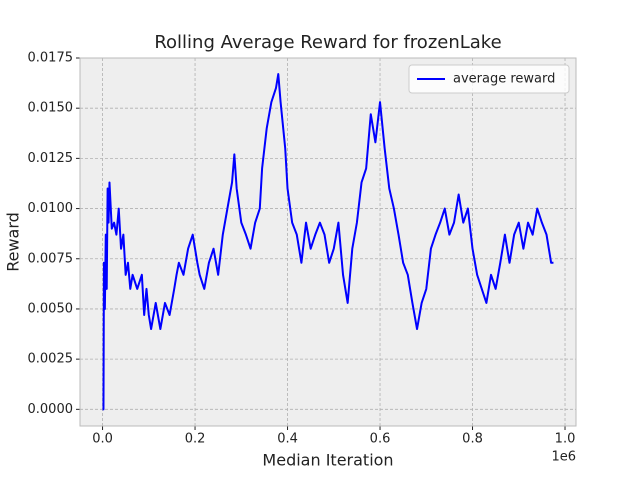  Describe the element at coordinates (327, 460) in the screenshot. I see `x-axis-label: Median Iteration` at that location.